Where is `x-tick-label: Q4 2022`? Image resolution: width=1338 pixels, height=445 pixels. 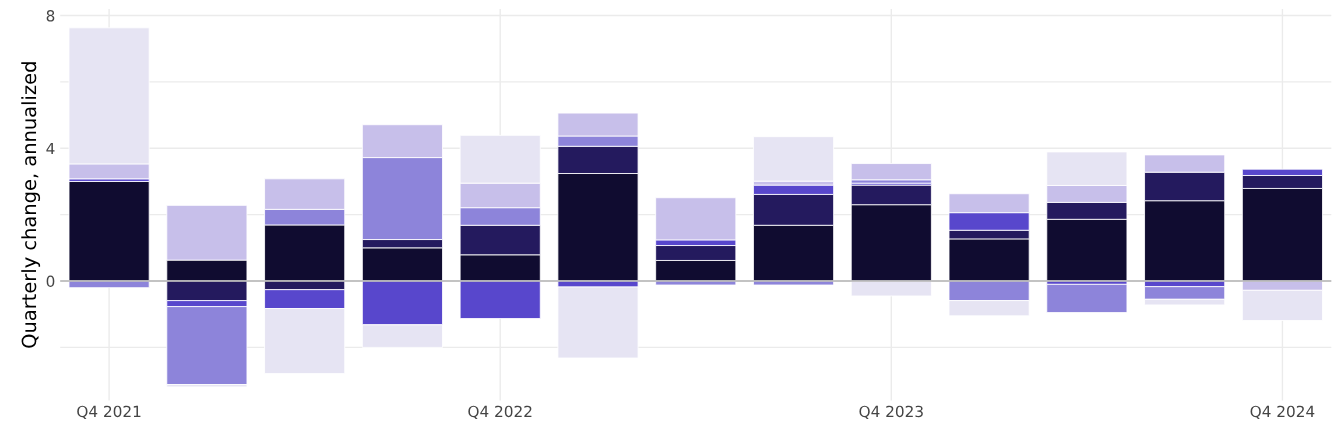 x-tick-label: Q4 2022 is located at coordinates (500, 412).